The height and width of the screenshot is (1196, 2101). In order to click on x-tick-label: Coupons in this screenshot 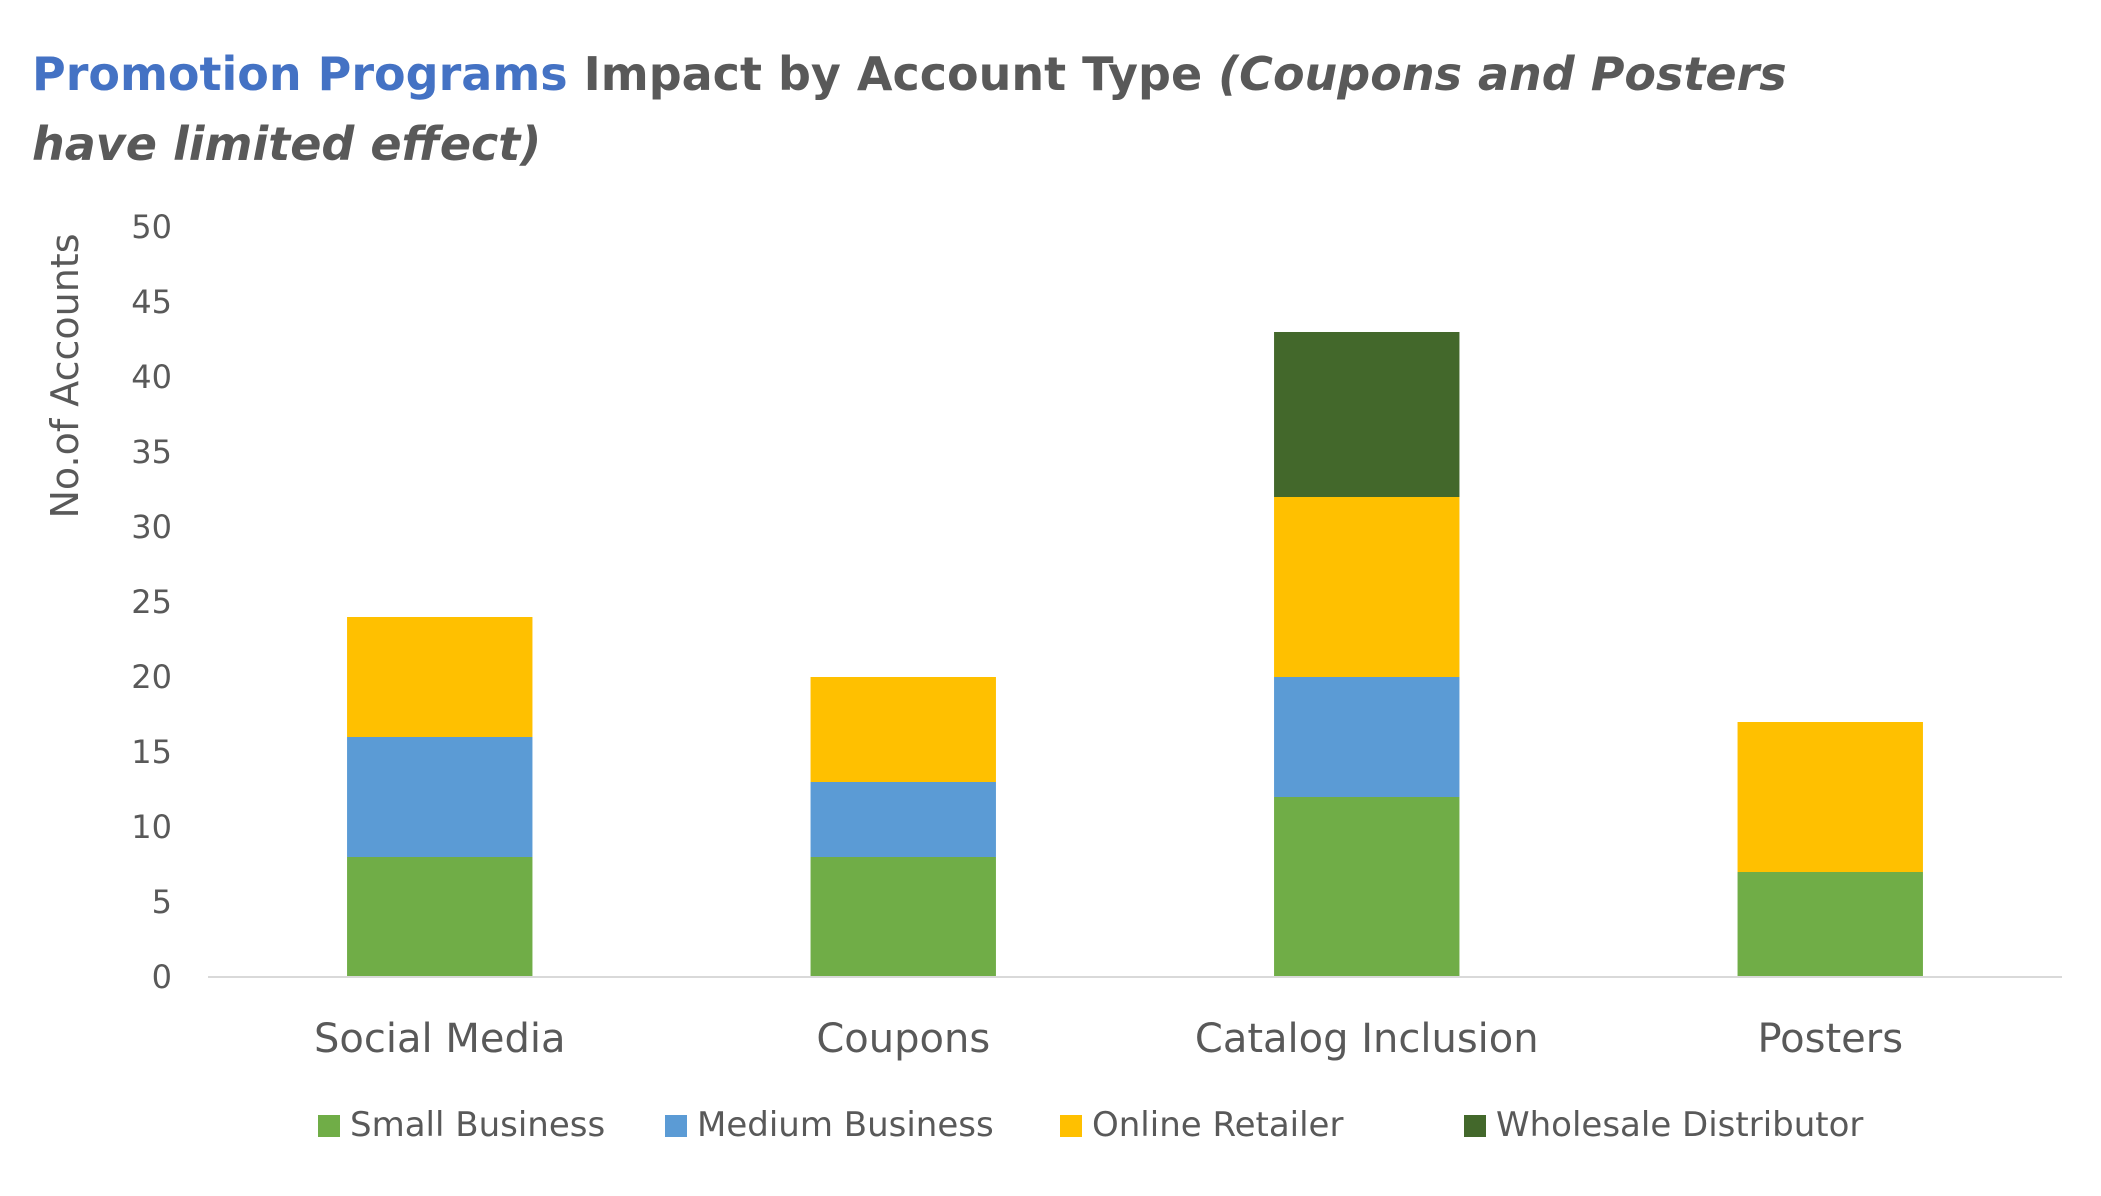, I will do `click(903, 1039)`.